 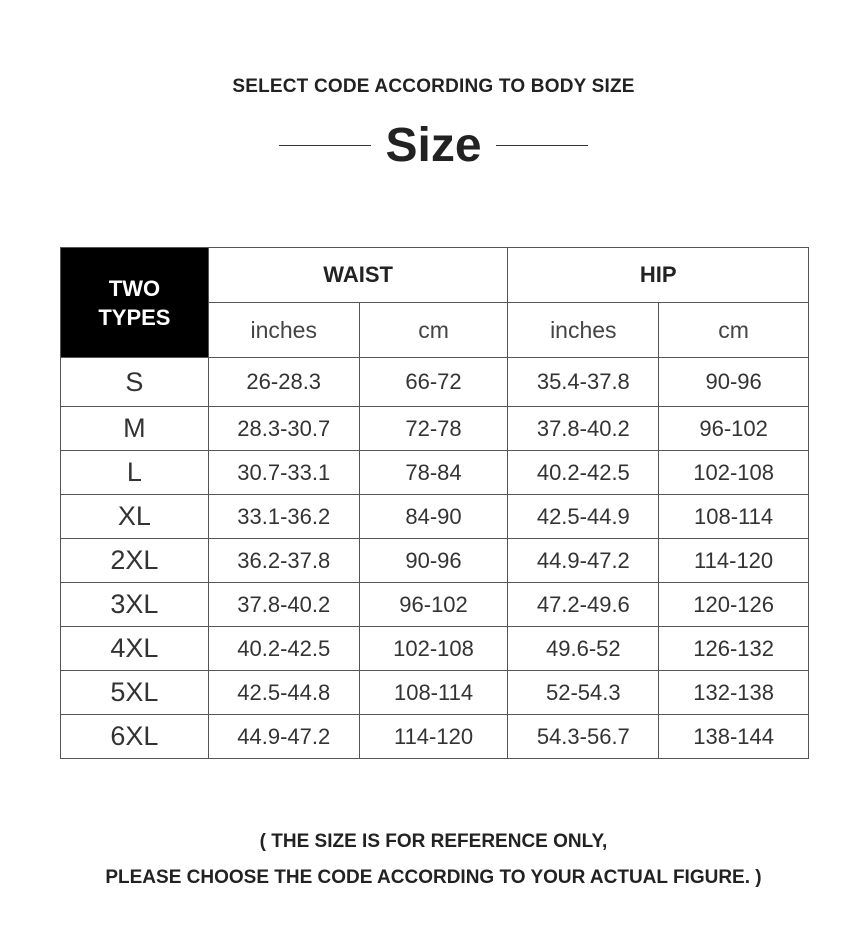 What do you see at coordinates (583, 382) in the screenshot?
I see `table-cell: 35.4-37.8` at bounding box center [583, 382].